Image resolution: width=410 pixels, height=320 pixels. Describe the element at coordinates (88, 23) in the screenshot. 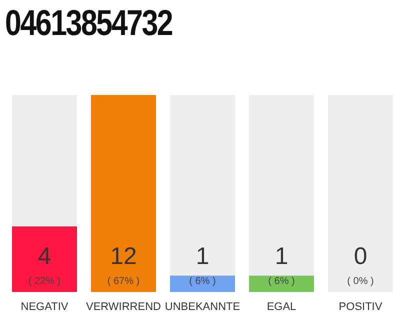

I see `chart-title: 04613854732` at that location.